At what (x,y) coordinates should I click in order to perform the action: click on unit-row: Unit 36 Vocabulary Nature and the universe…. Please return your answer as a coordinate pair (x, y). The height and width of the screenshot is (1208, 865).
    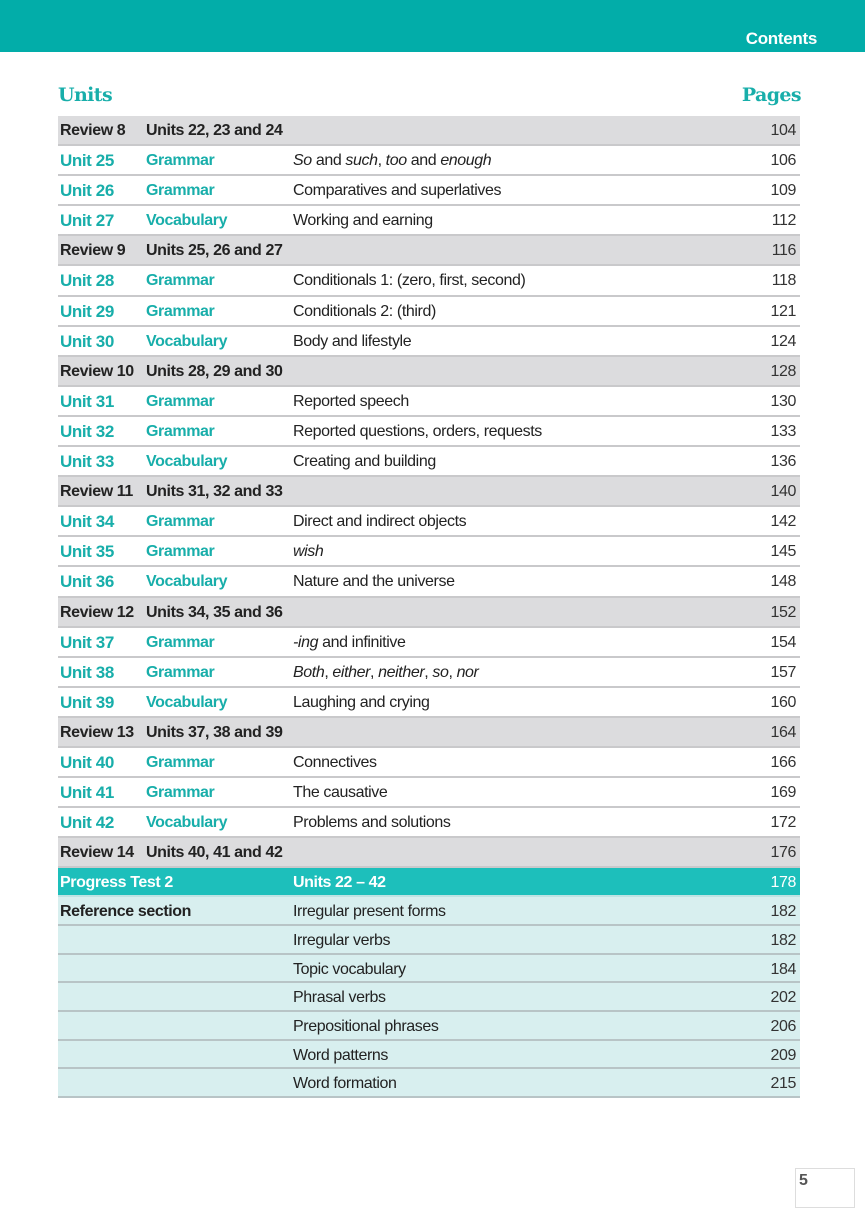
    Looking at the image, I should click on (429, 582).